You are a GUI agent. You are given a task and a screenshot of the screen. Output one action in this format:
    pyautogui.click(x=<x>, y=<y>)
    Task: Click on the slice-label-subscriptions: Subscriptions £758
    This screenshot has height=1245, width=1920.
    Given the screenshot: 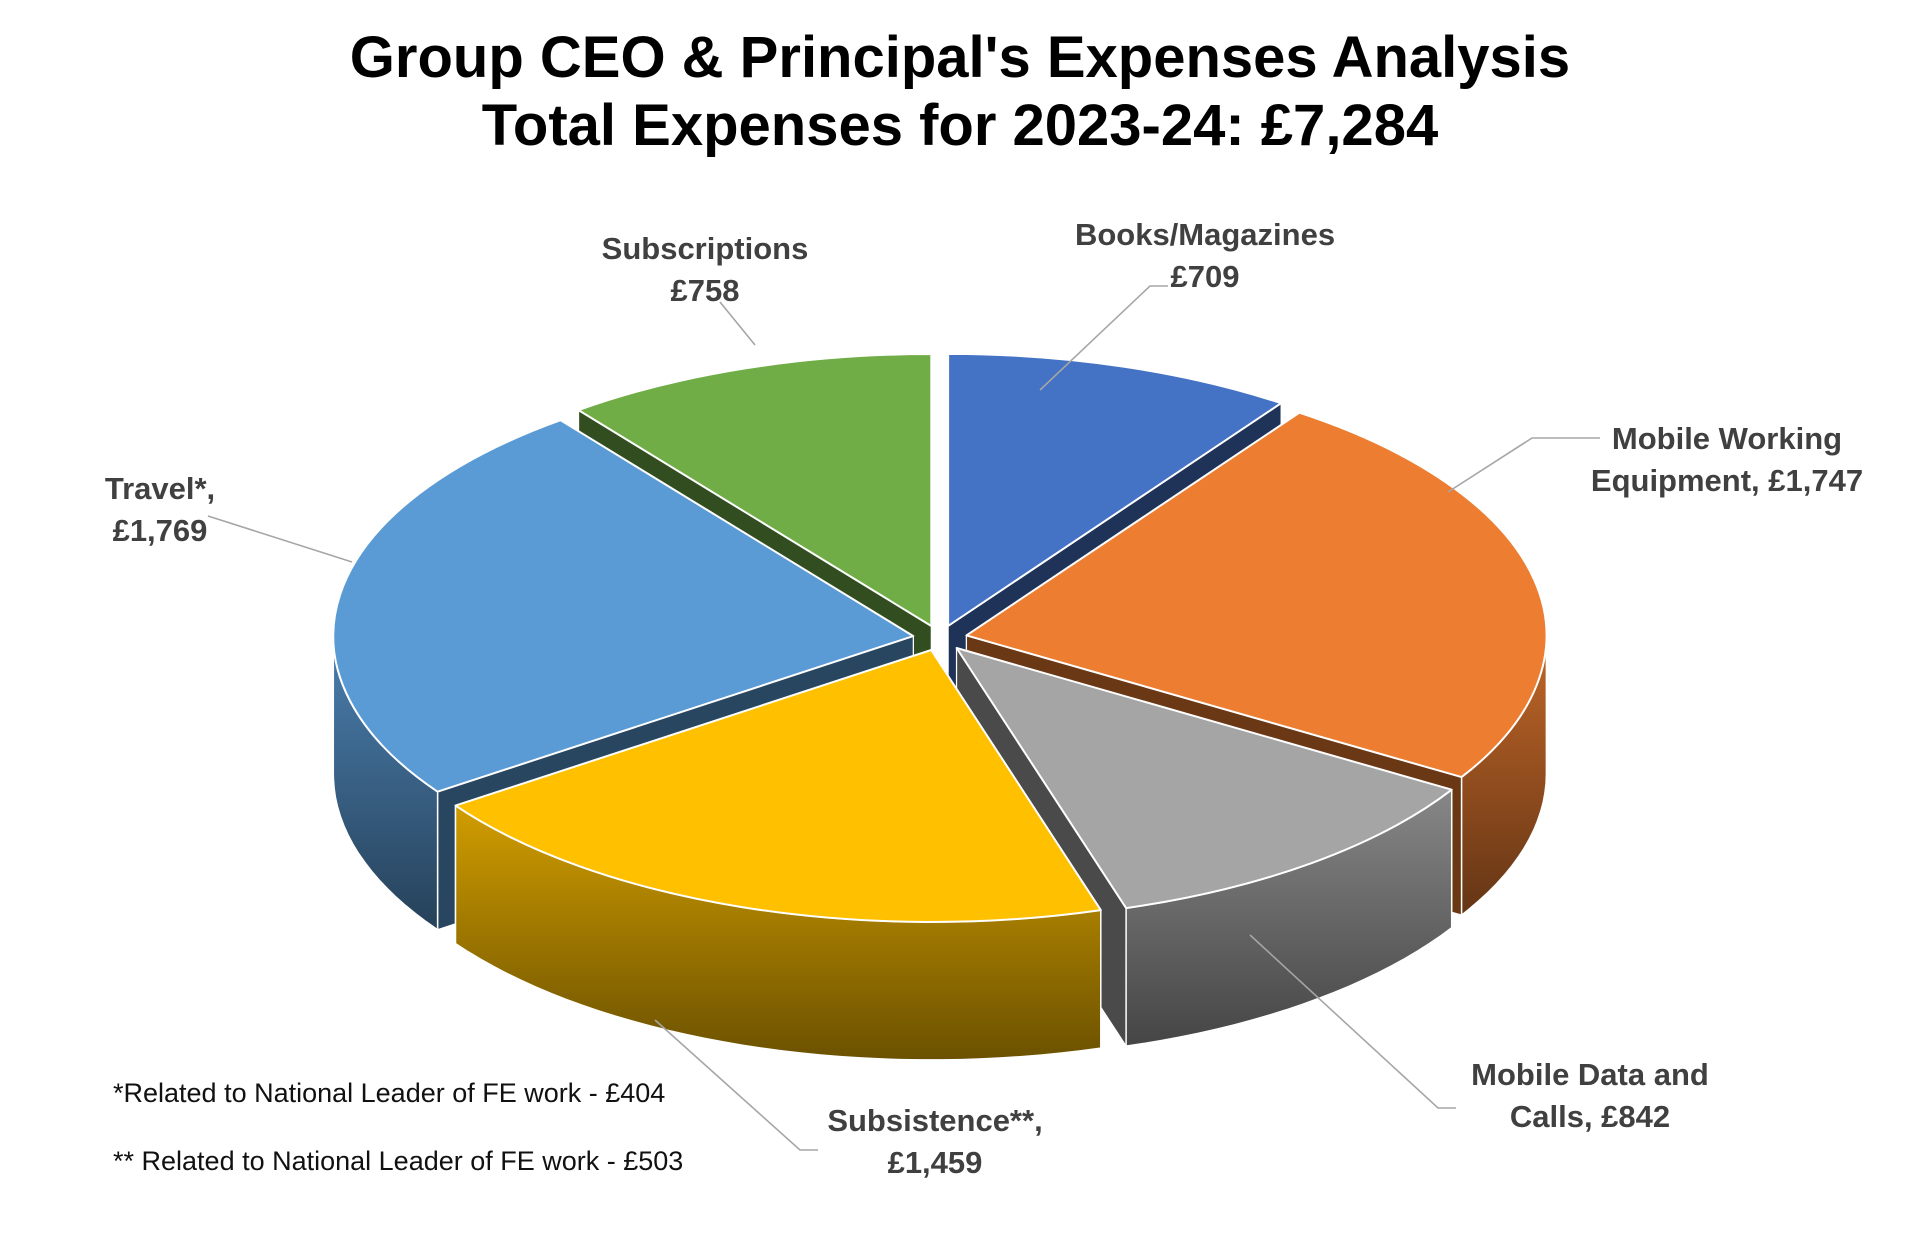 What is the action you would take?
    pyautogui.click(x=705, y=270)
    